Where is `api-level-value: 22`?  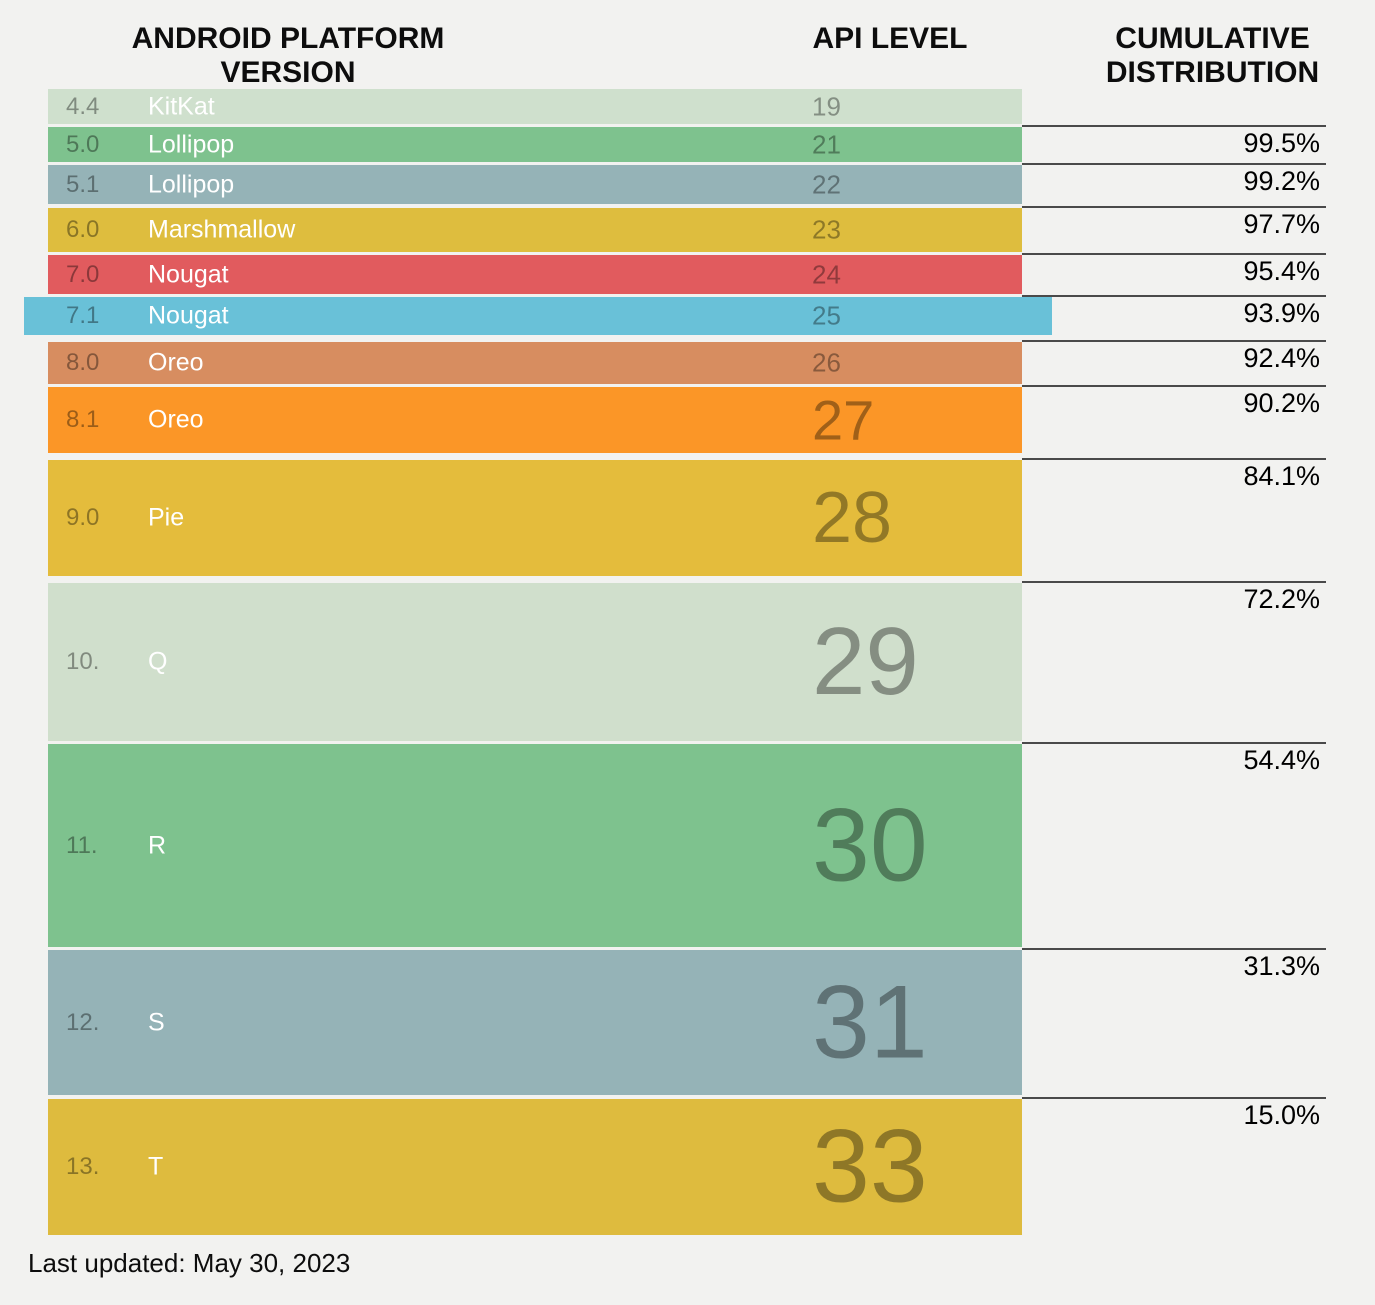
api-level-value: 22 is located at coordinates (826, 184).